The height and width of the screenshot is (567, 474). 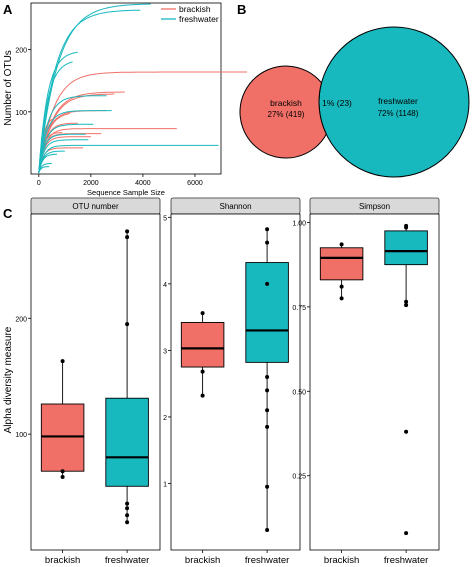 I want to click on venn-freshwater-label: freshwater, so click(x=398, y=101).